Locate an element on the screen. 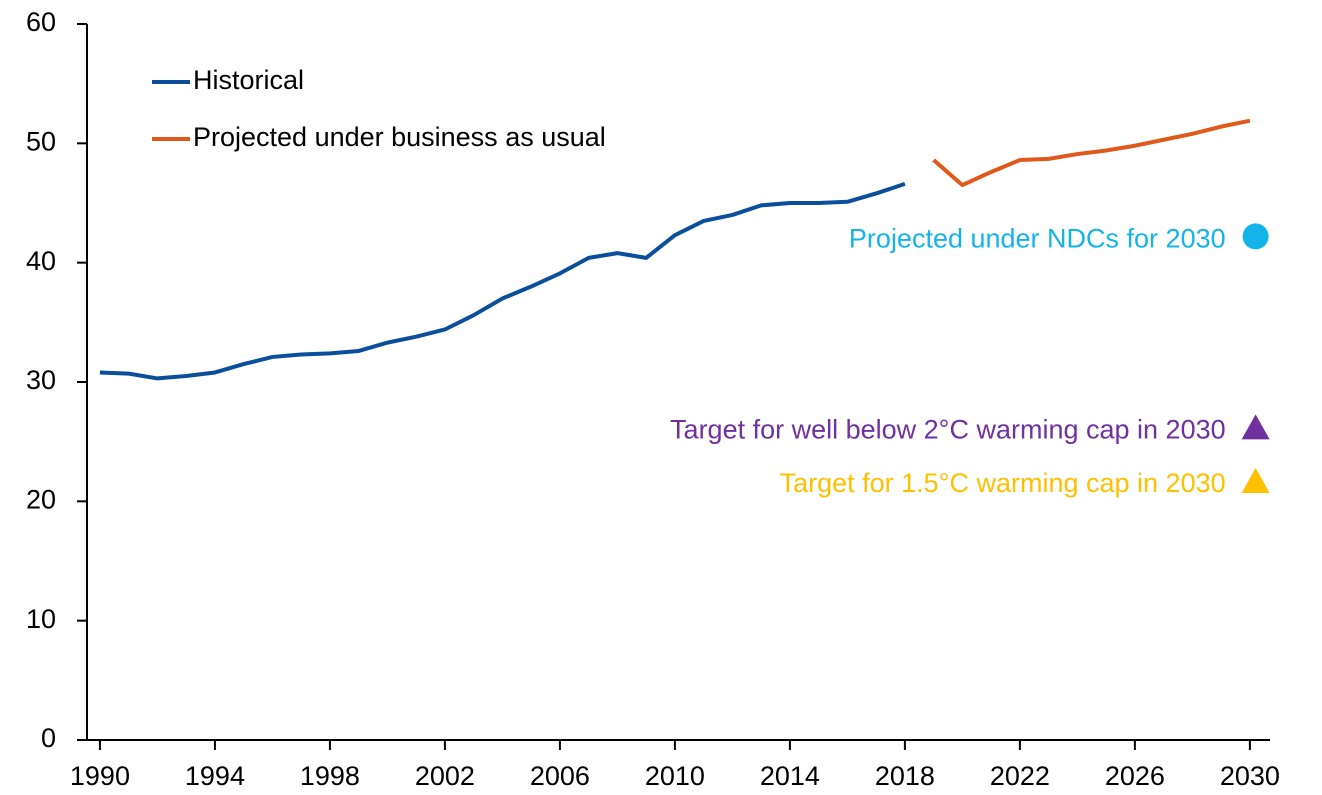 The height and width of the screenshot is (795, 1322). x-tick-label: 2002 is located at coordinates (445, 776).